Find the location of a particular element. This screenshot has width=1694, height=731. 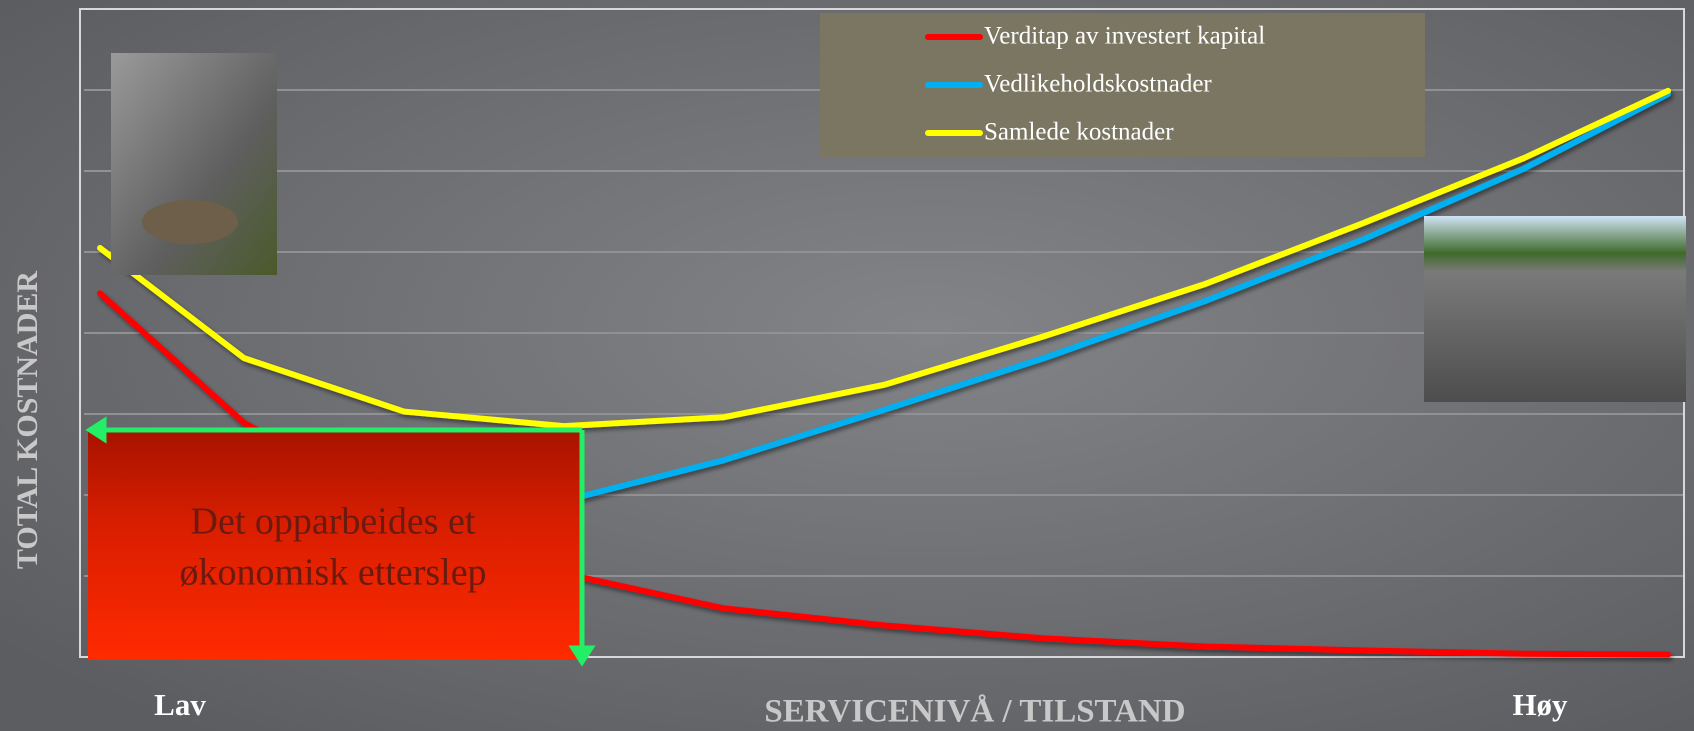

annotation-line: økonomisk etterslep is located at coordinates (332, 573).